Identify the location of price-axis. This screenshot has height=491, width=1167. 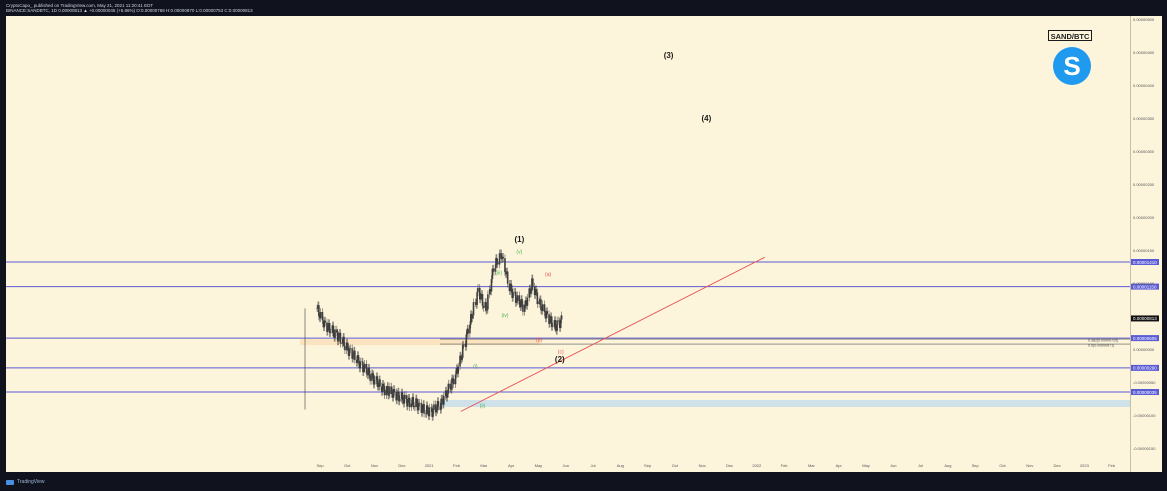
(1146, 244).